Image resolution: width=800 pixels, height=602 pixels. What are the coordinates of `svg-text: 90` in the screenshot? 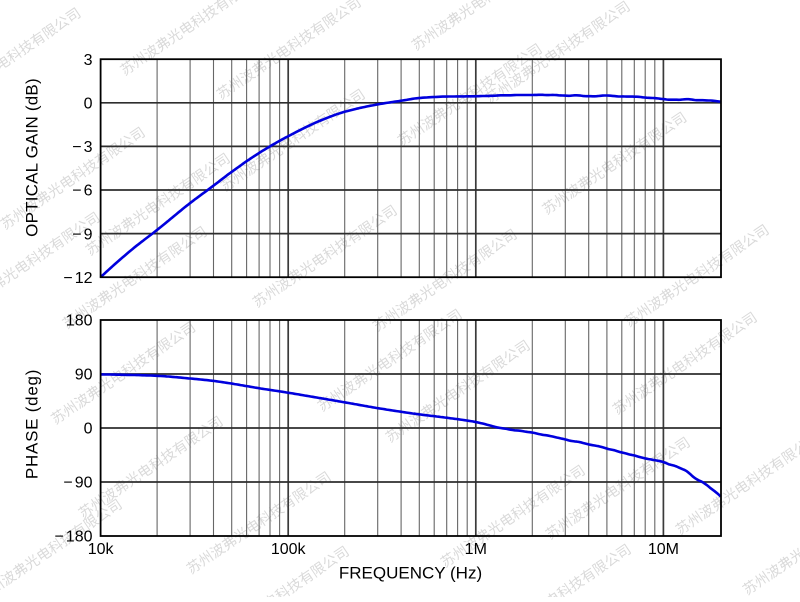 It's located at (84, 375).